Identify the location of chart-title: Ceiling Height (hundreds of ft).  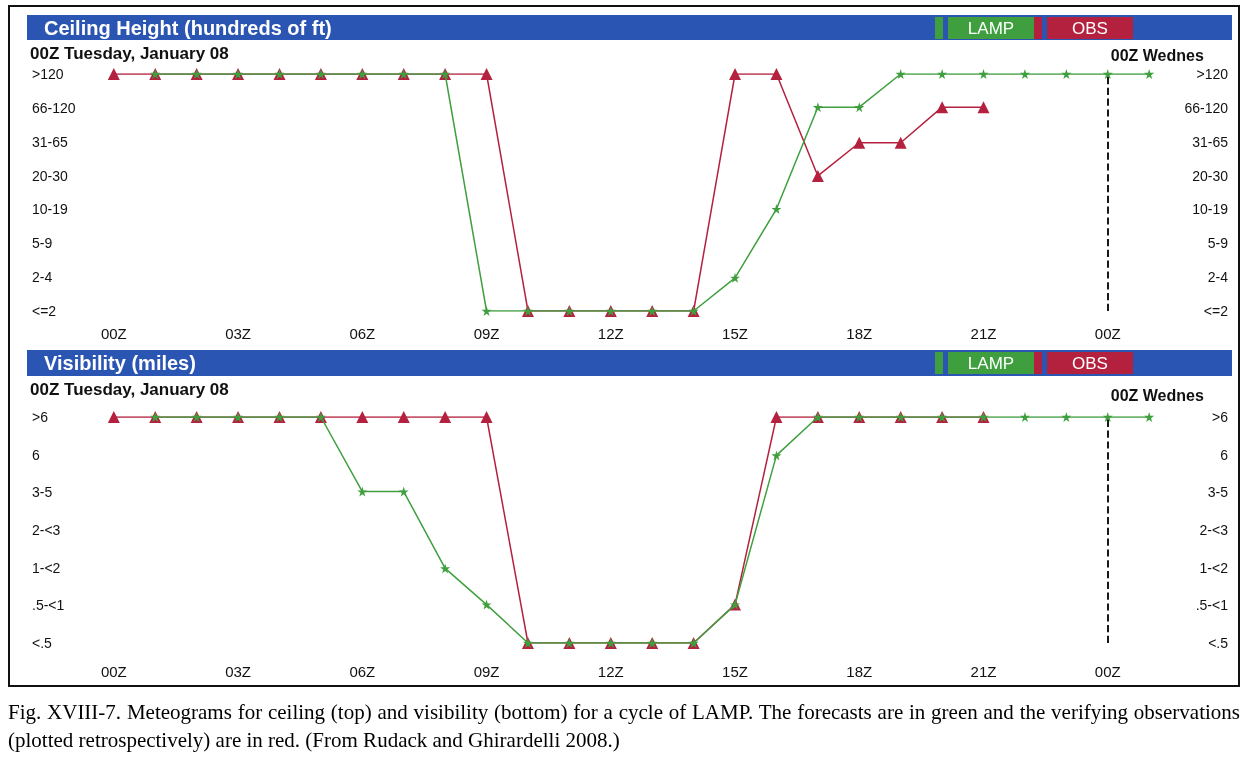
(188, 28).